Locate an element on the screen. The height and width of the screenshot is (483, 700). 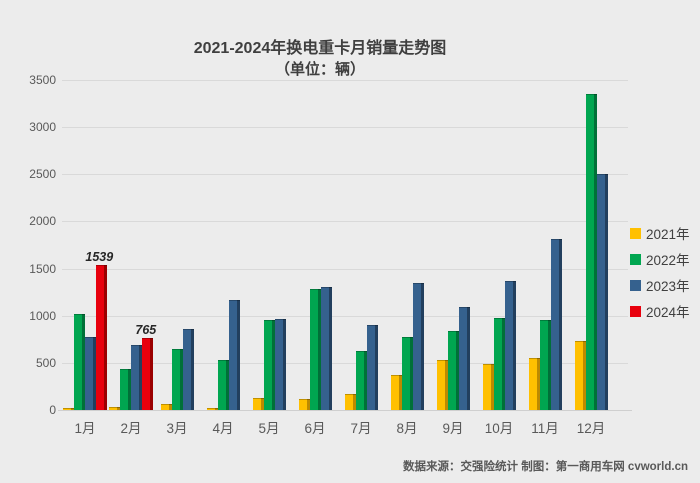
bar-2021年-6月 is located at coordinates (304, 404).